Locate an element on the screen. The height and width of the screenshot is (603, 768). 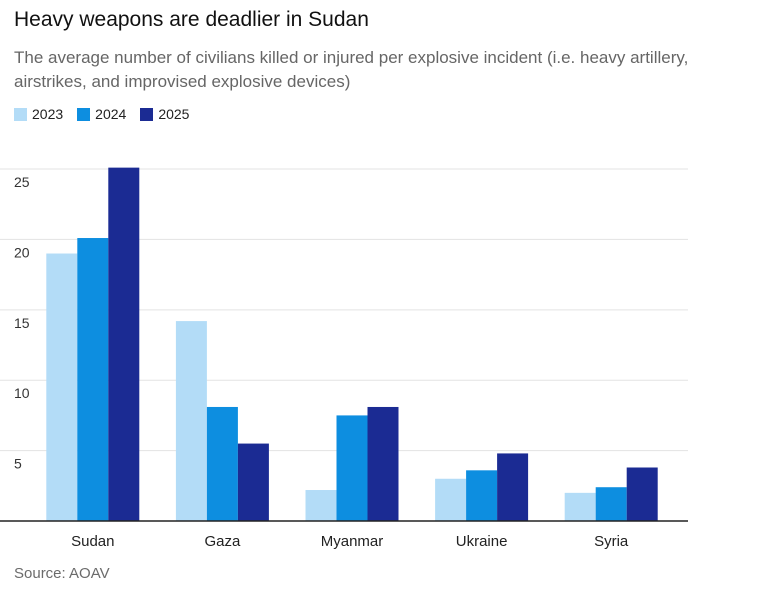
bar-syria-2024 is located at coordinates (611, 504).